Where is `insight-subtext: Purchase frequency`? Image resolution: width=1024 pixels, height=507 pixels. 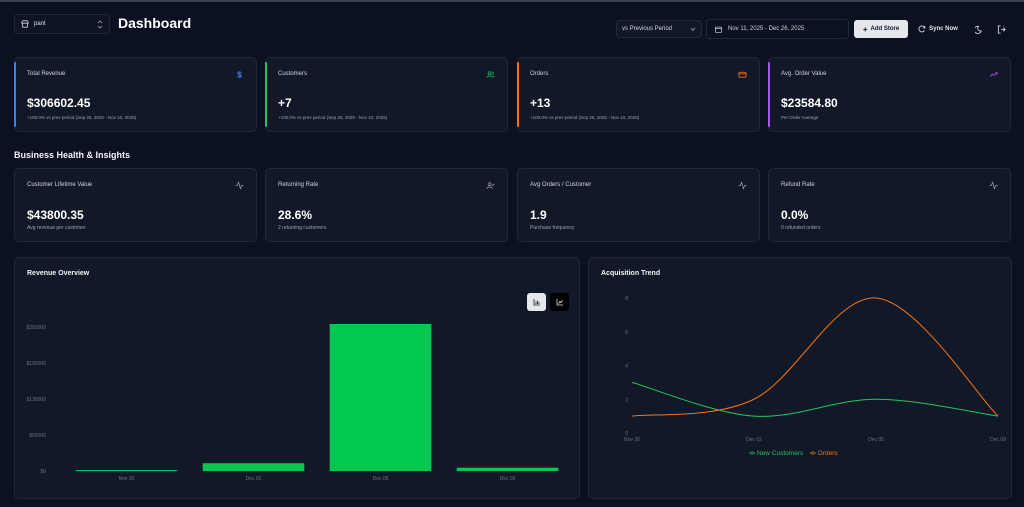
insight-subtext: Purchase frequency is located at coordinates (552, 228).